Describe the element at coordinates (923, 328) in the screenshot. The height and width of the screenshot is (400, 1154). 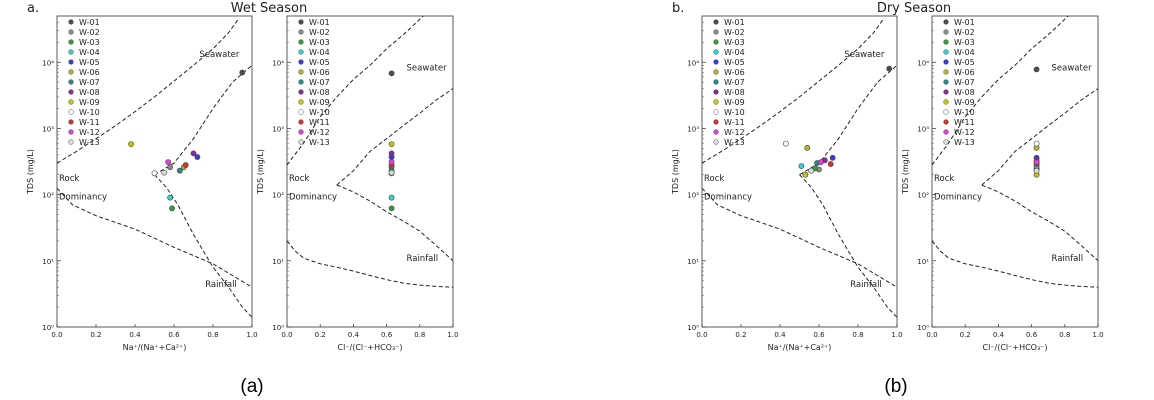
I see `y-tick-label: 10⁰` at that location.